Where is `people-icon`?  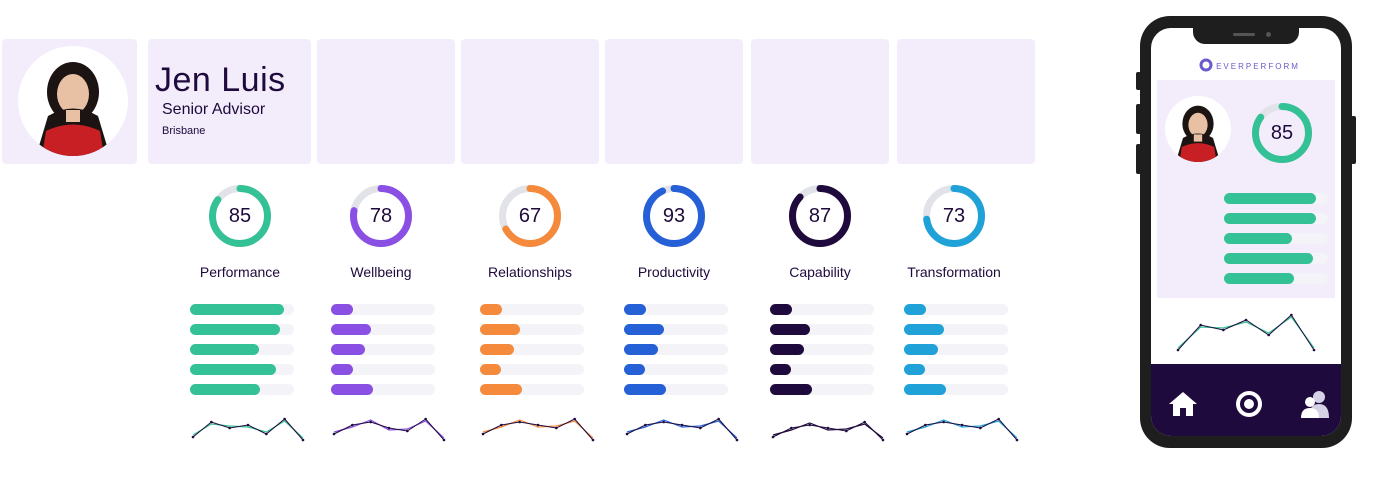
people-icon is located at coordinates (1315, 404).